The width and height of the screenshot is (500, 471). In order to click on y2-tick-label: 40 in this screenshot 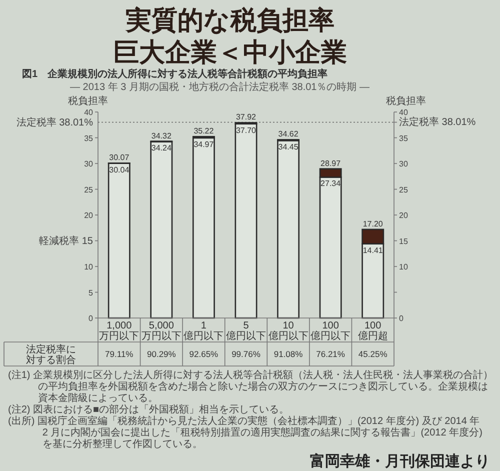, I will do `click(403, 112)`.